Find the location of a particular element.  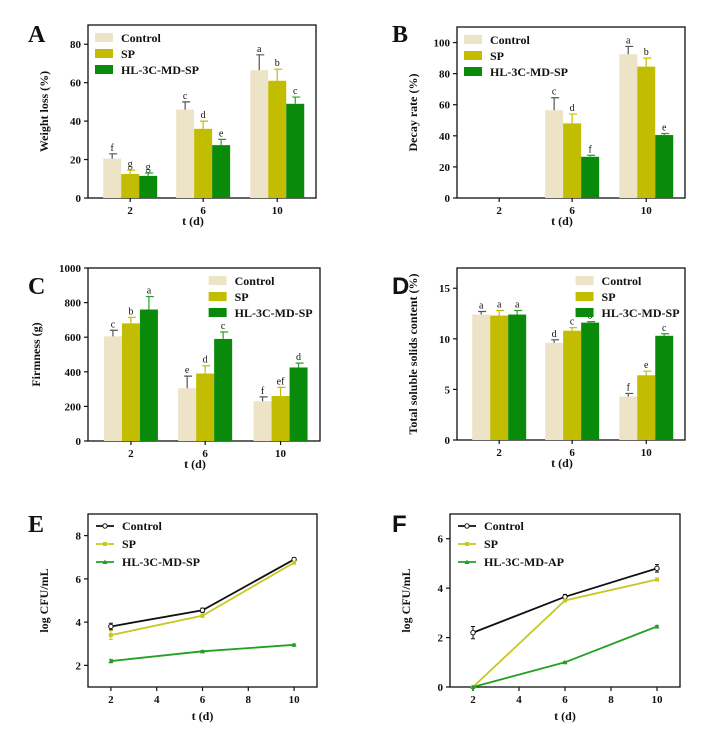

y-axis-label: Firmness (g) is located at coordinates (36, 354).